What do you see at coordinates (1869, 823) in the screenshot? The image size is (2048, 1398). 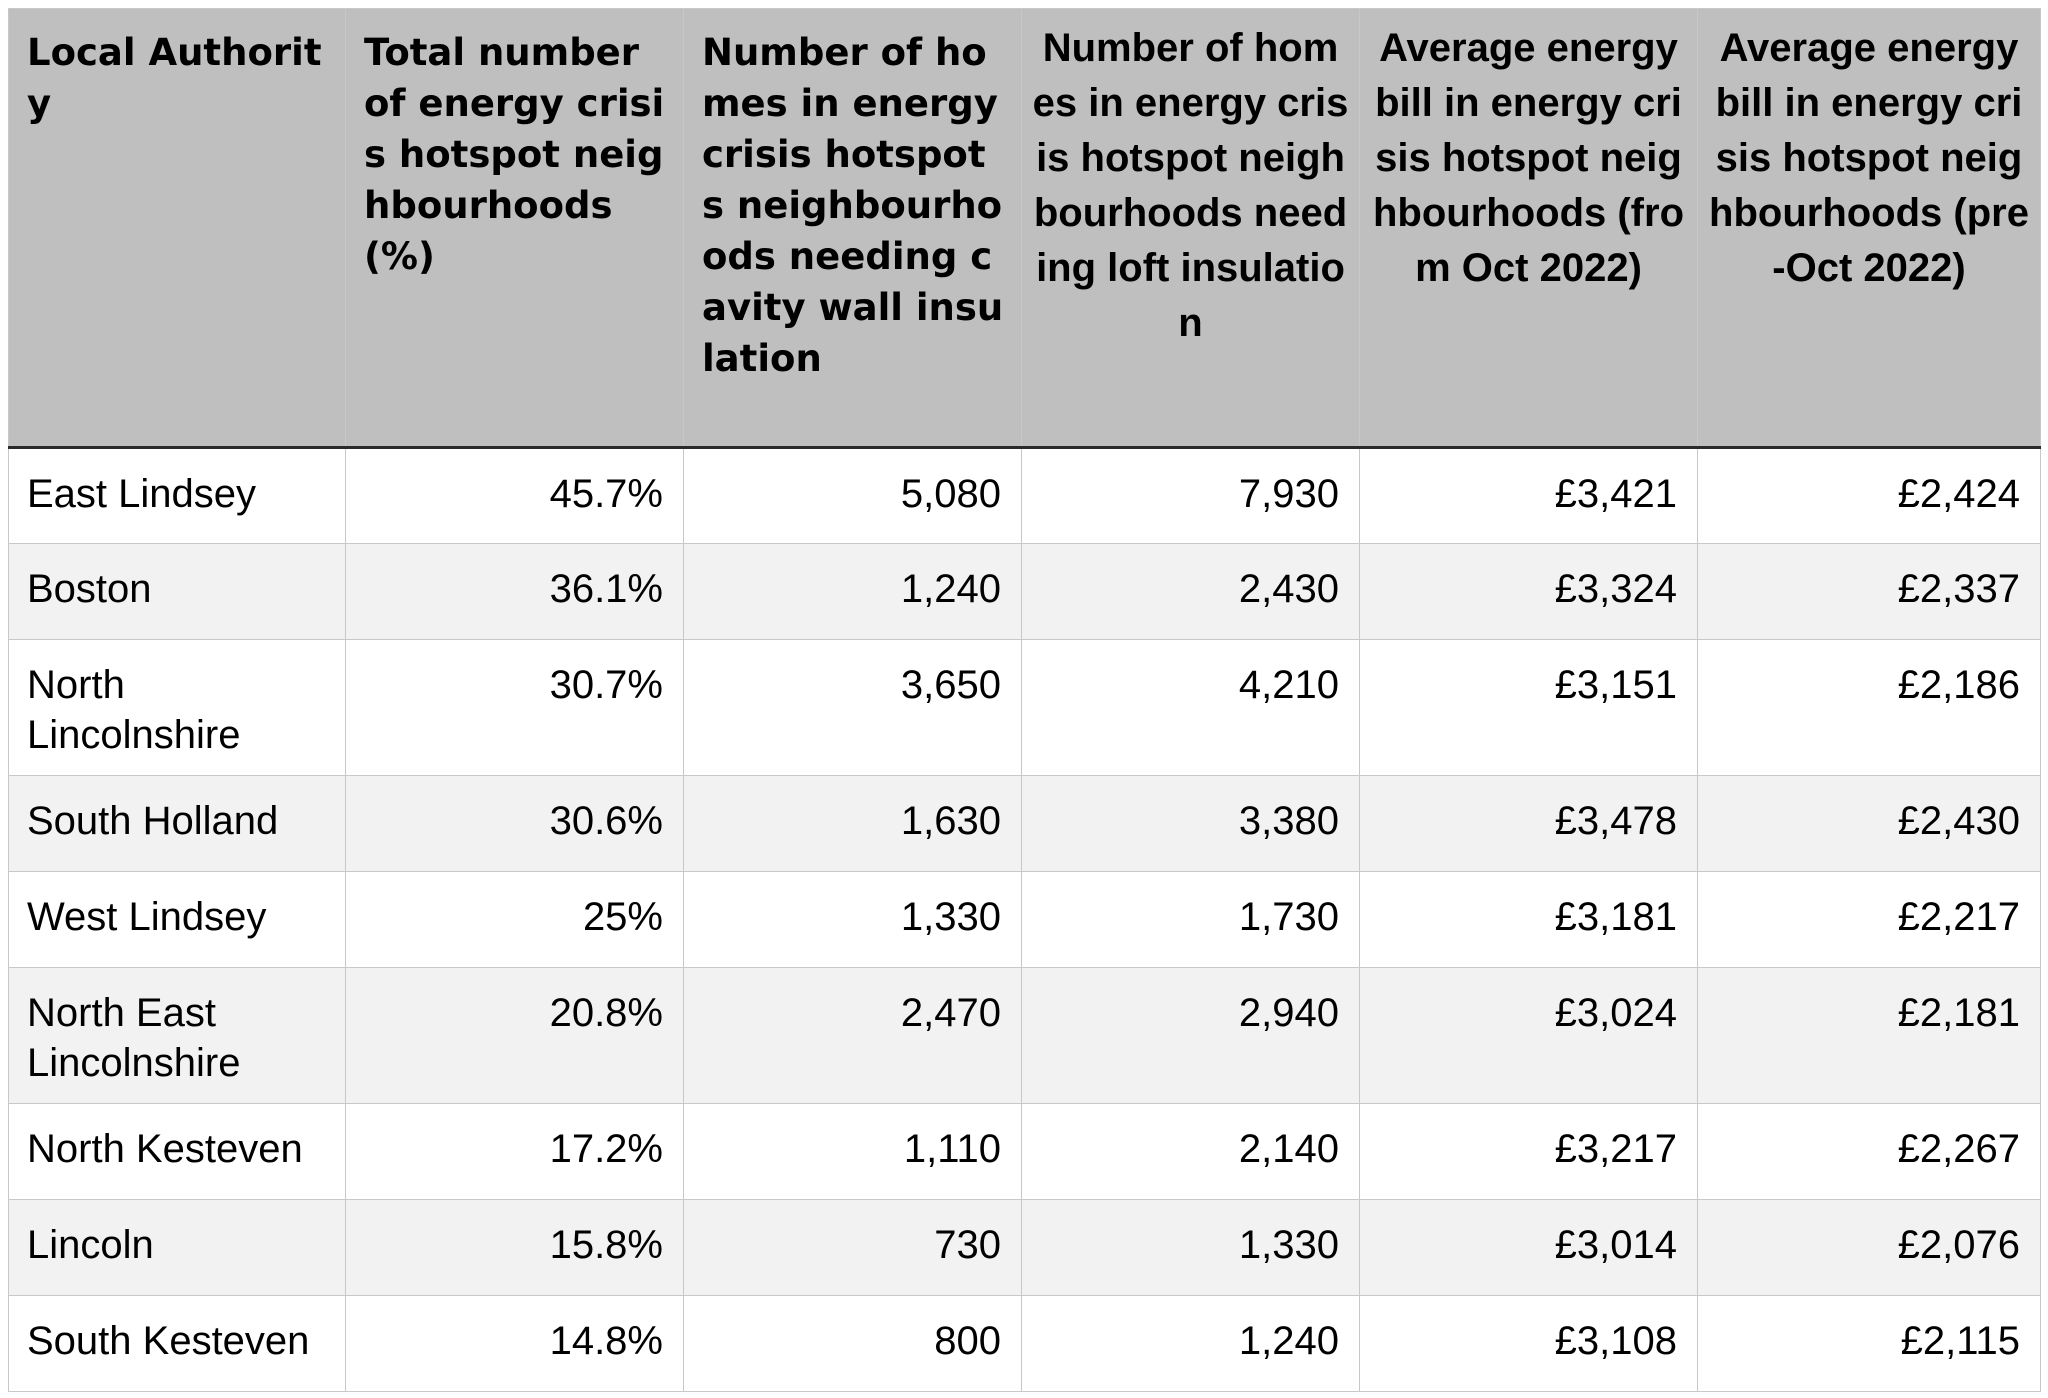 I see `cell-bill-pre-oct: £2,430` at bounding box center [1869, 823].